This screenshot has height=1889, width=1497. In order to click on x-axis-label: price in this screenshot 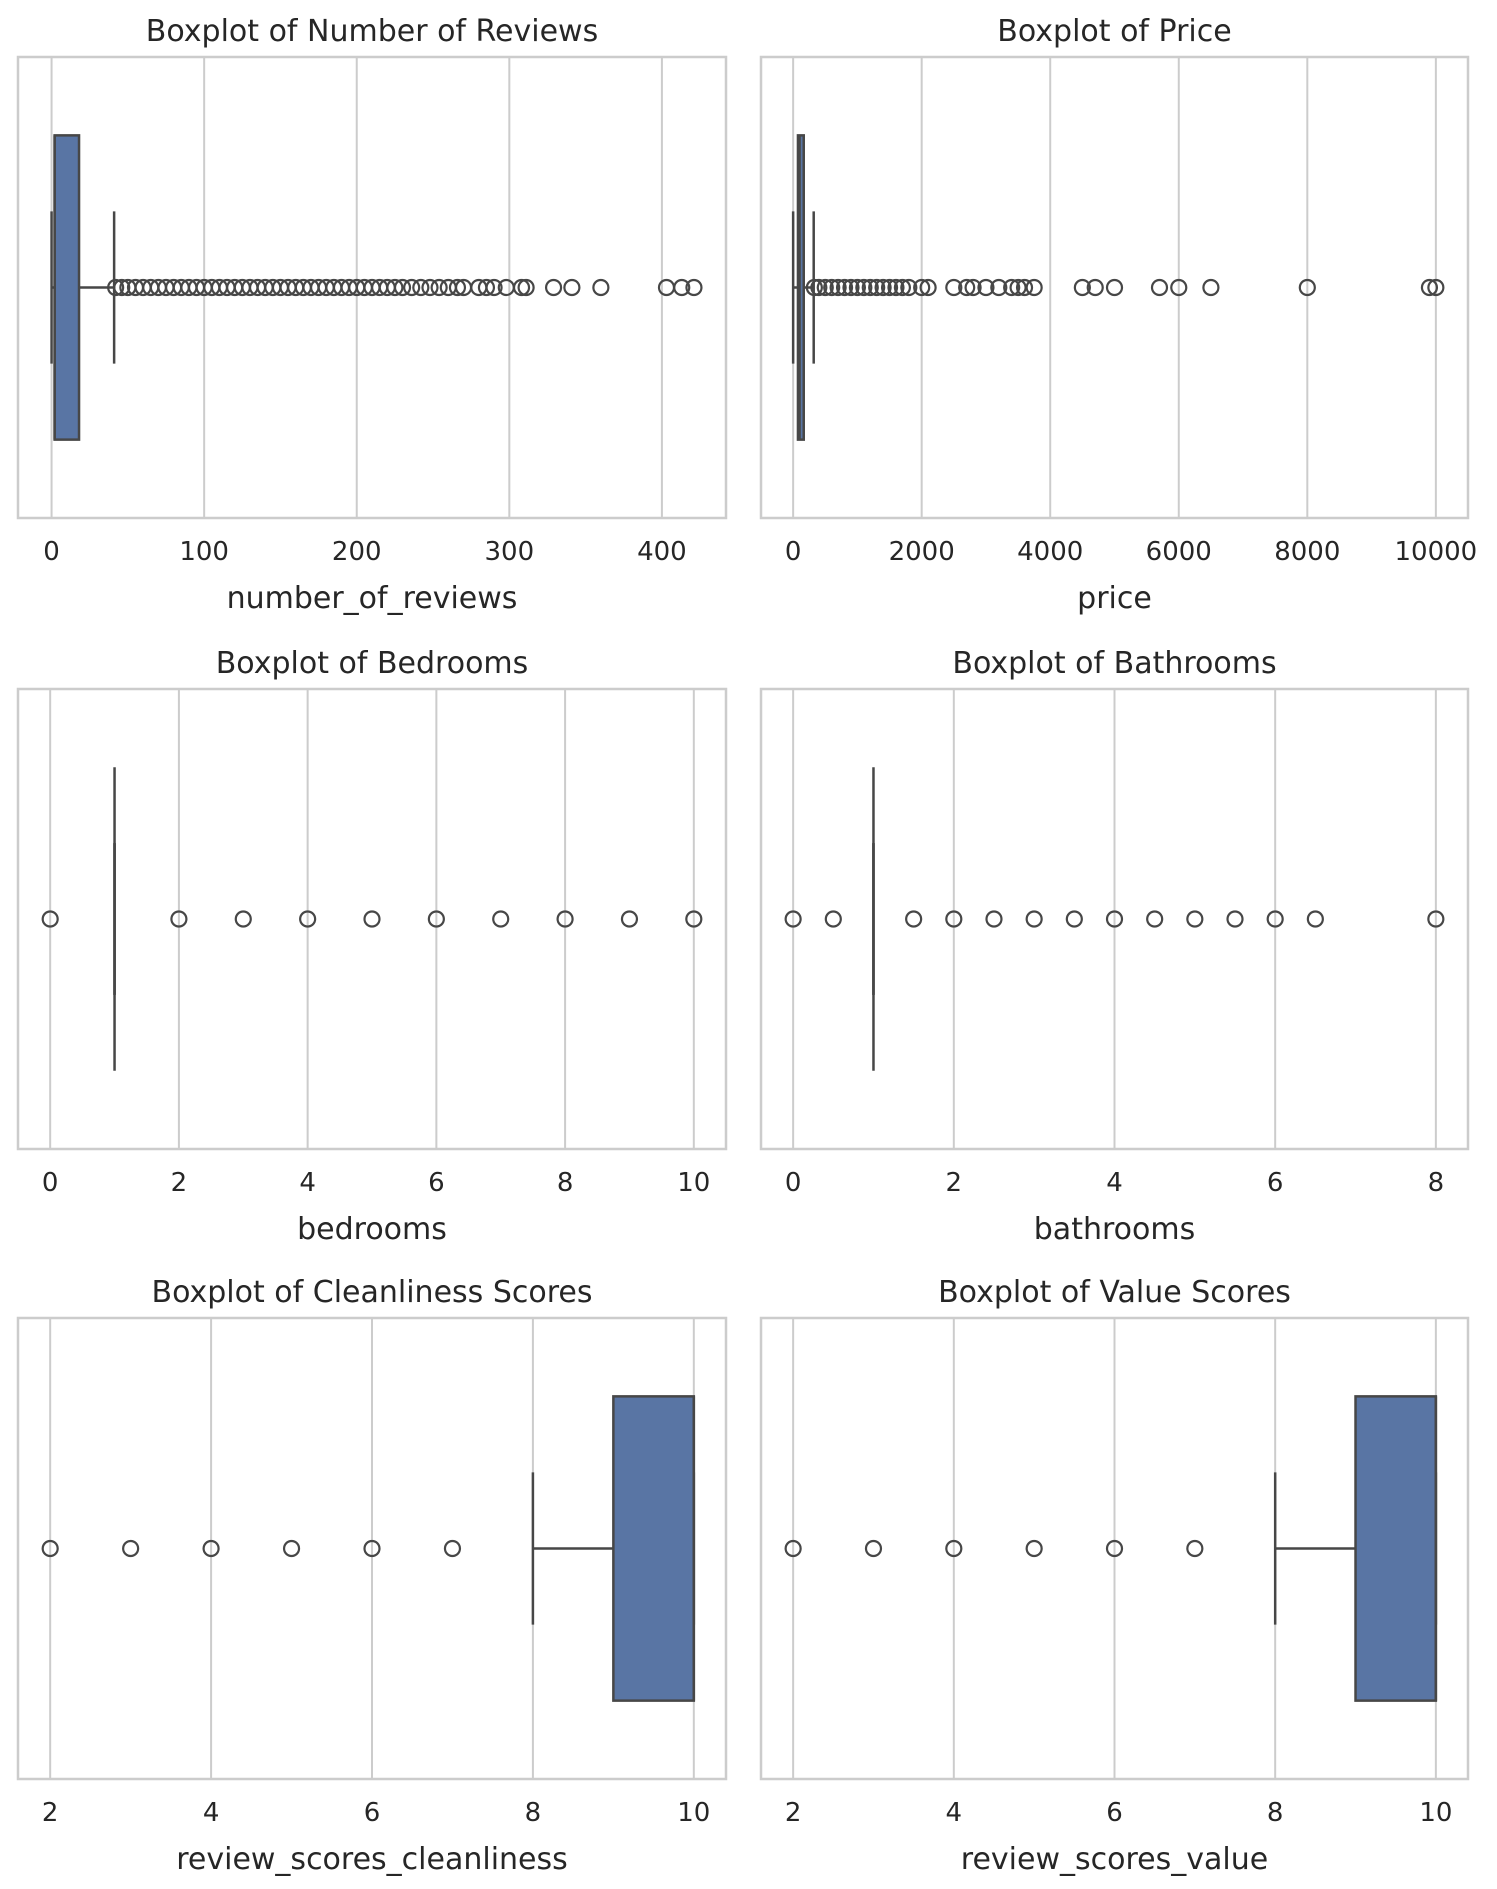, I will do `click(1114, 598)`.